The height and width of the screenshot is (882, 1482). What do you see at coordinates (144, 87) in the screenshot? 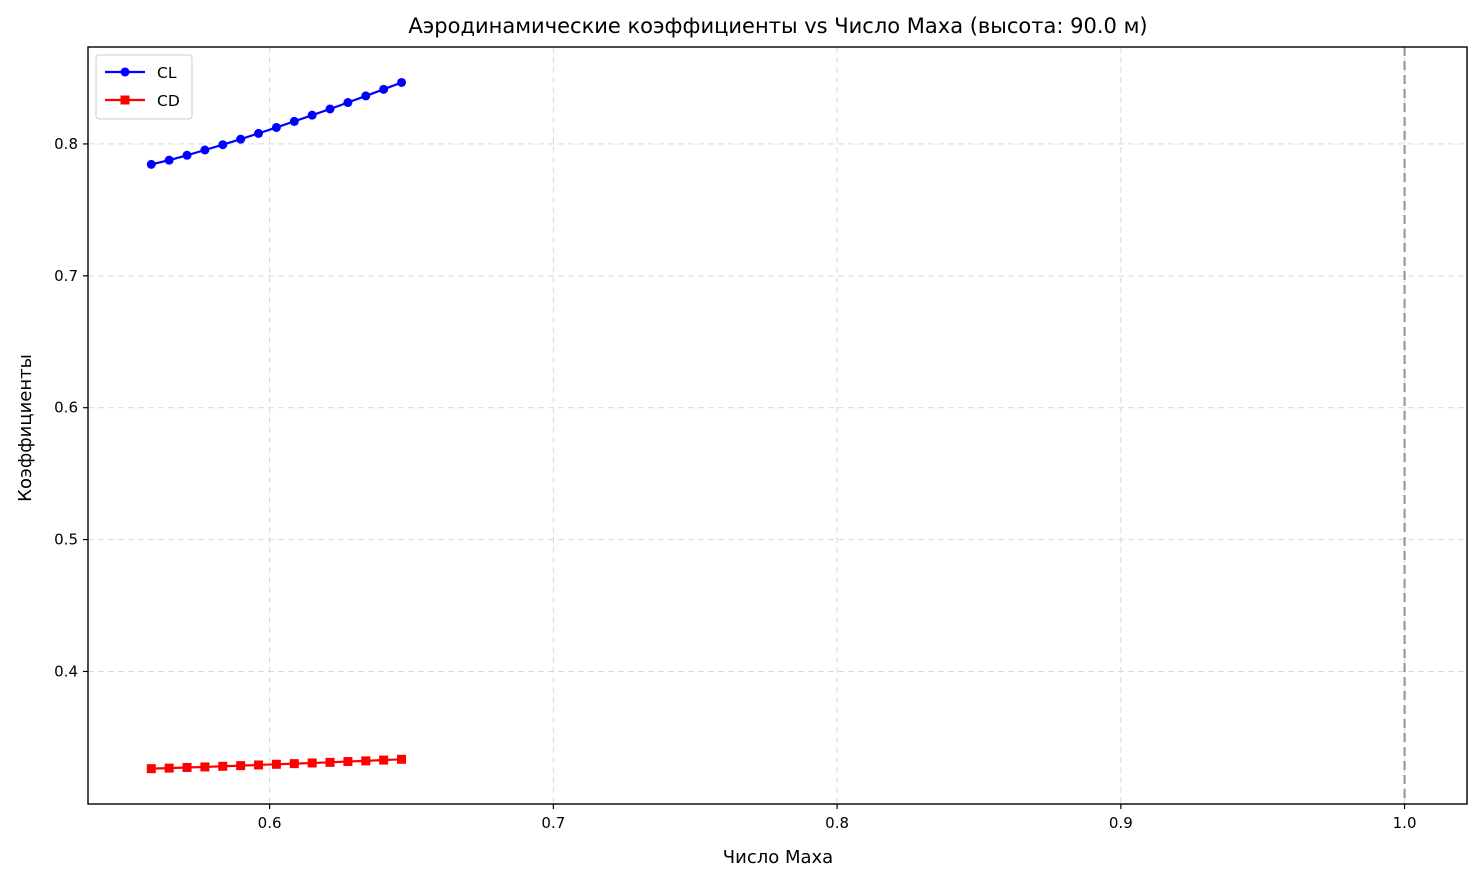
I see `legend: CL CD` at bounding box center [144, 87].